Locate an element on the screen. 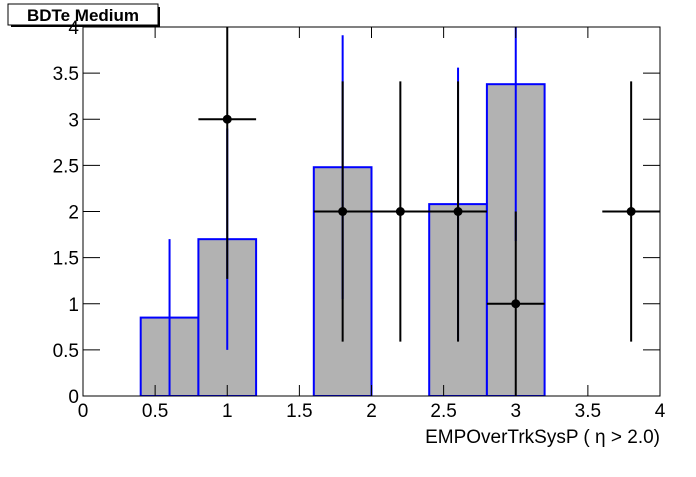 The height and width of the screenshot is (477, 696). x-tick-label: 1 is located at coordinates (227, 411).